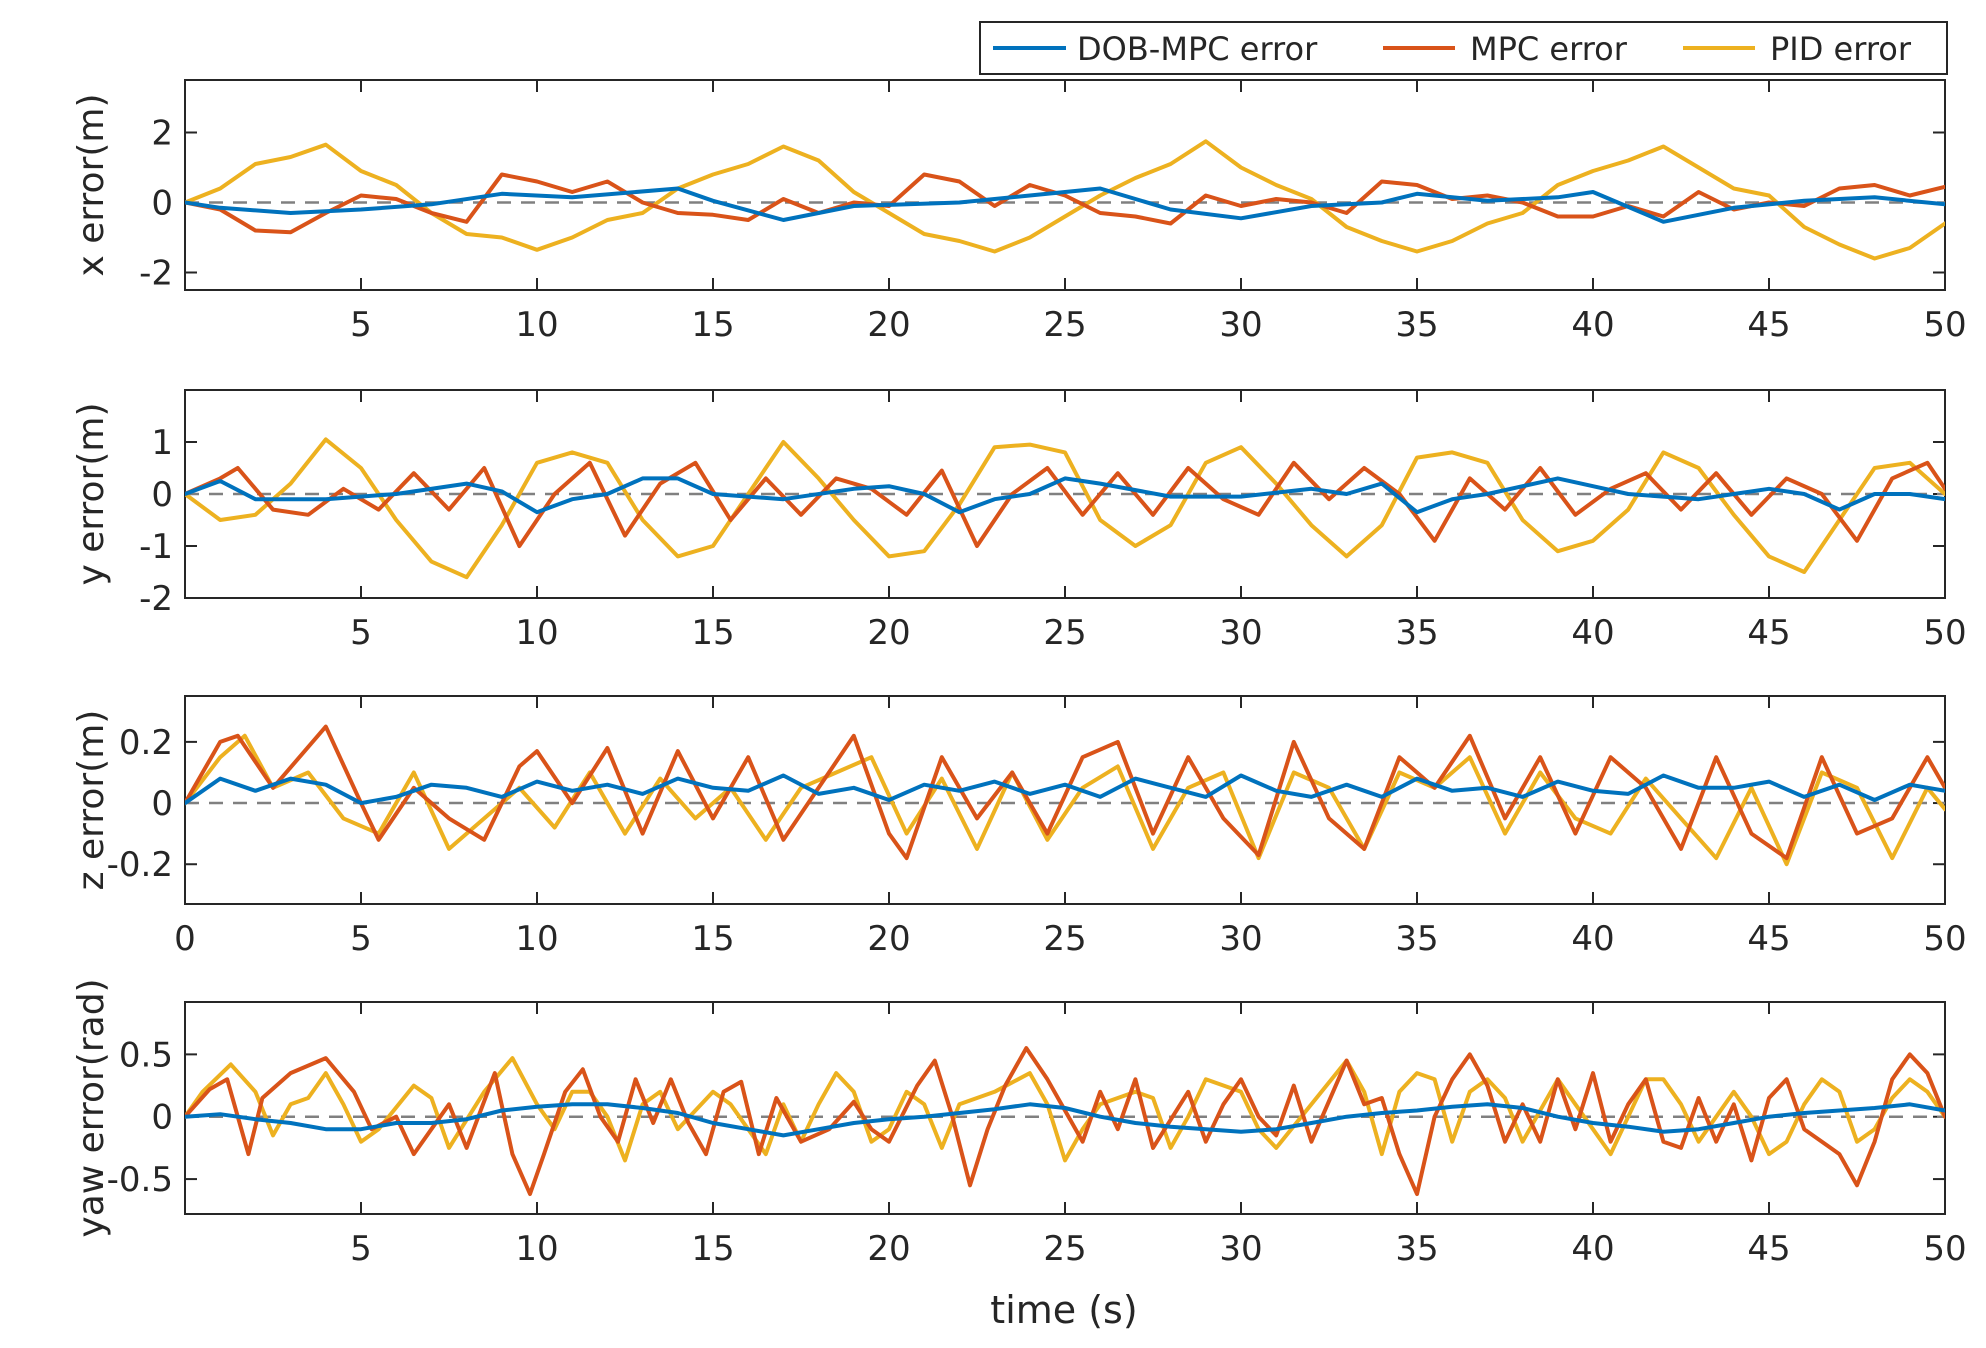 This screenshot has width=1986, height=1348. Describe the element at coordinates (146, 743) in the screenshot. I see `y-tick-label: 0.2` at that location.